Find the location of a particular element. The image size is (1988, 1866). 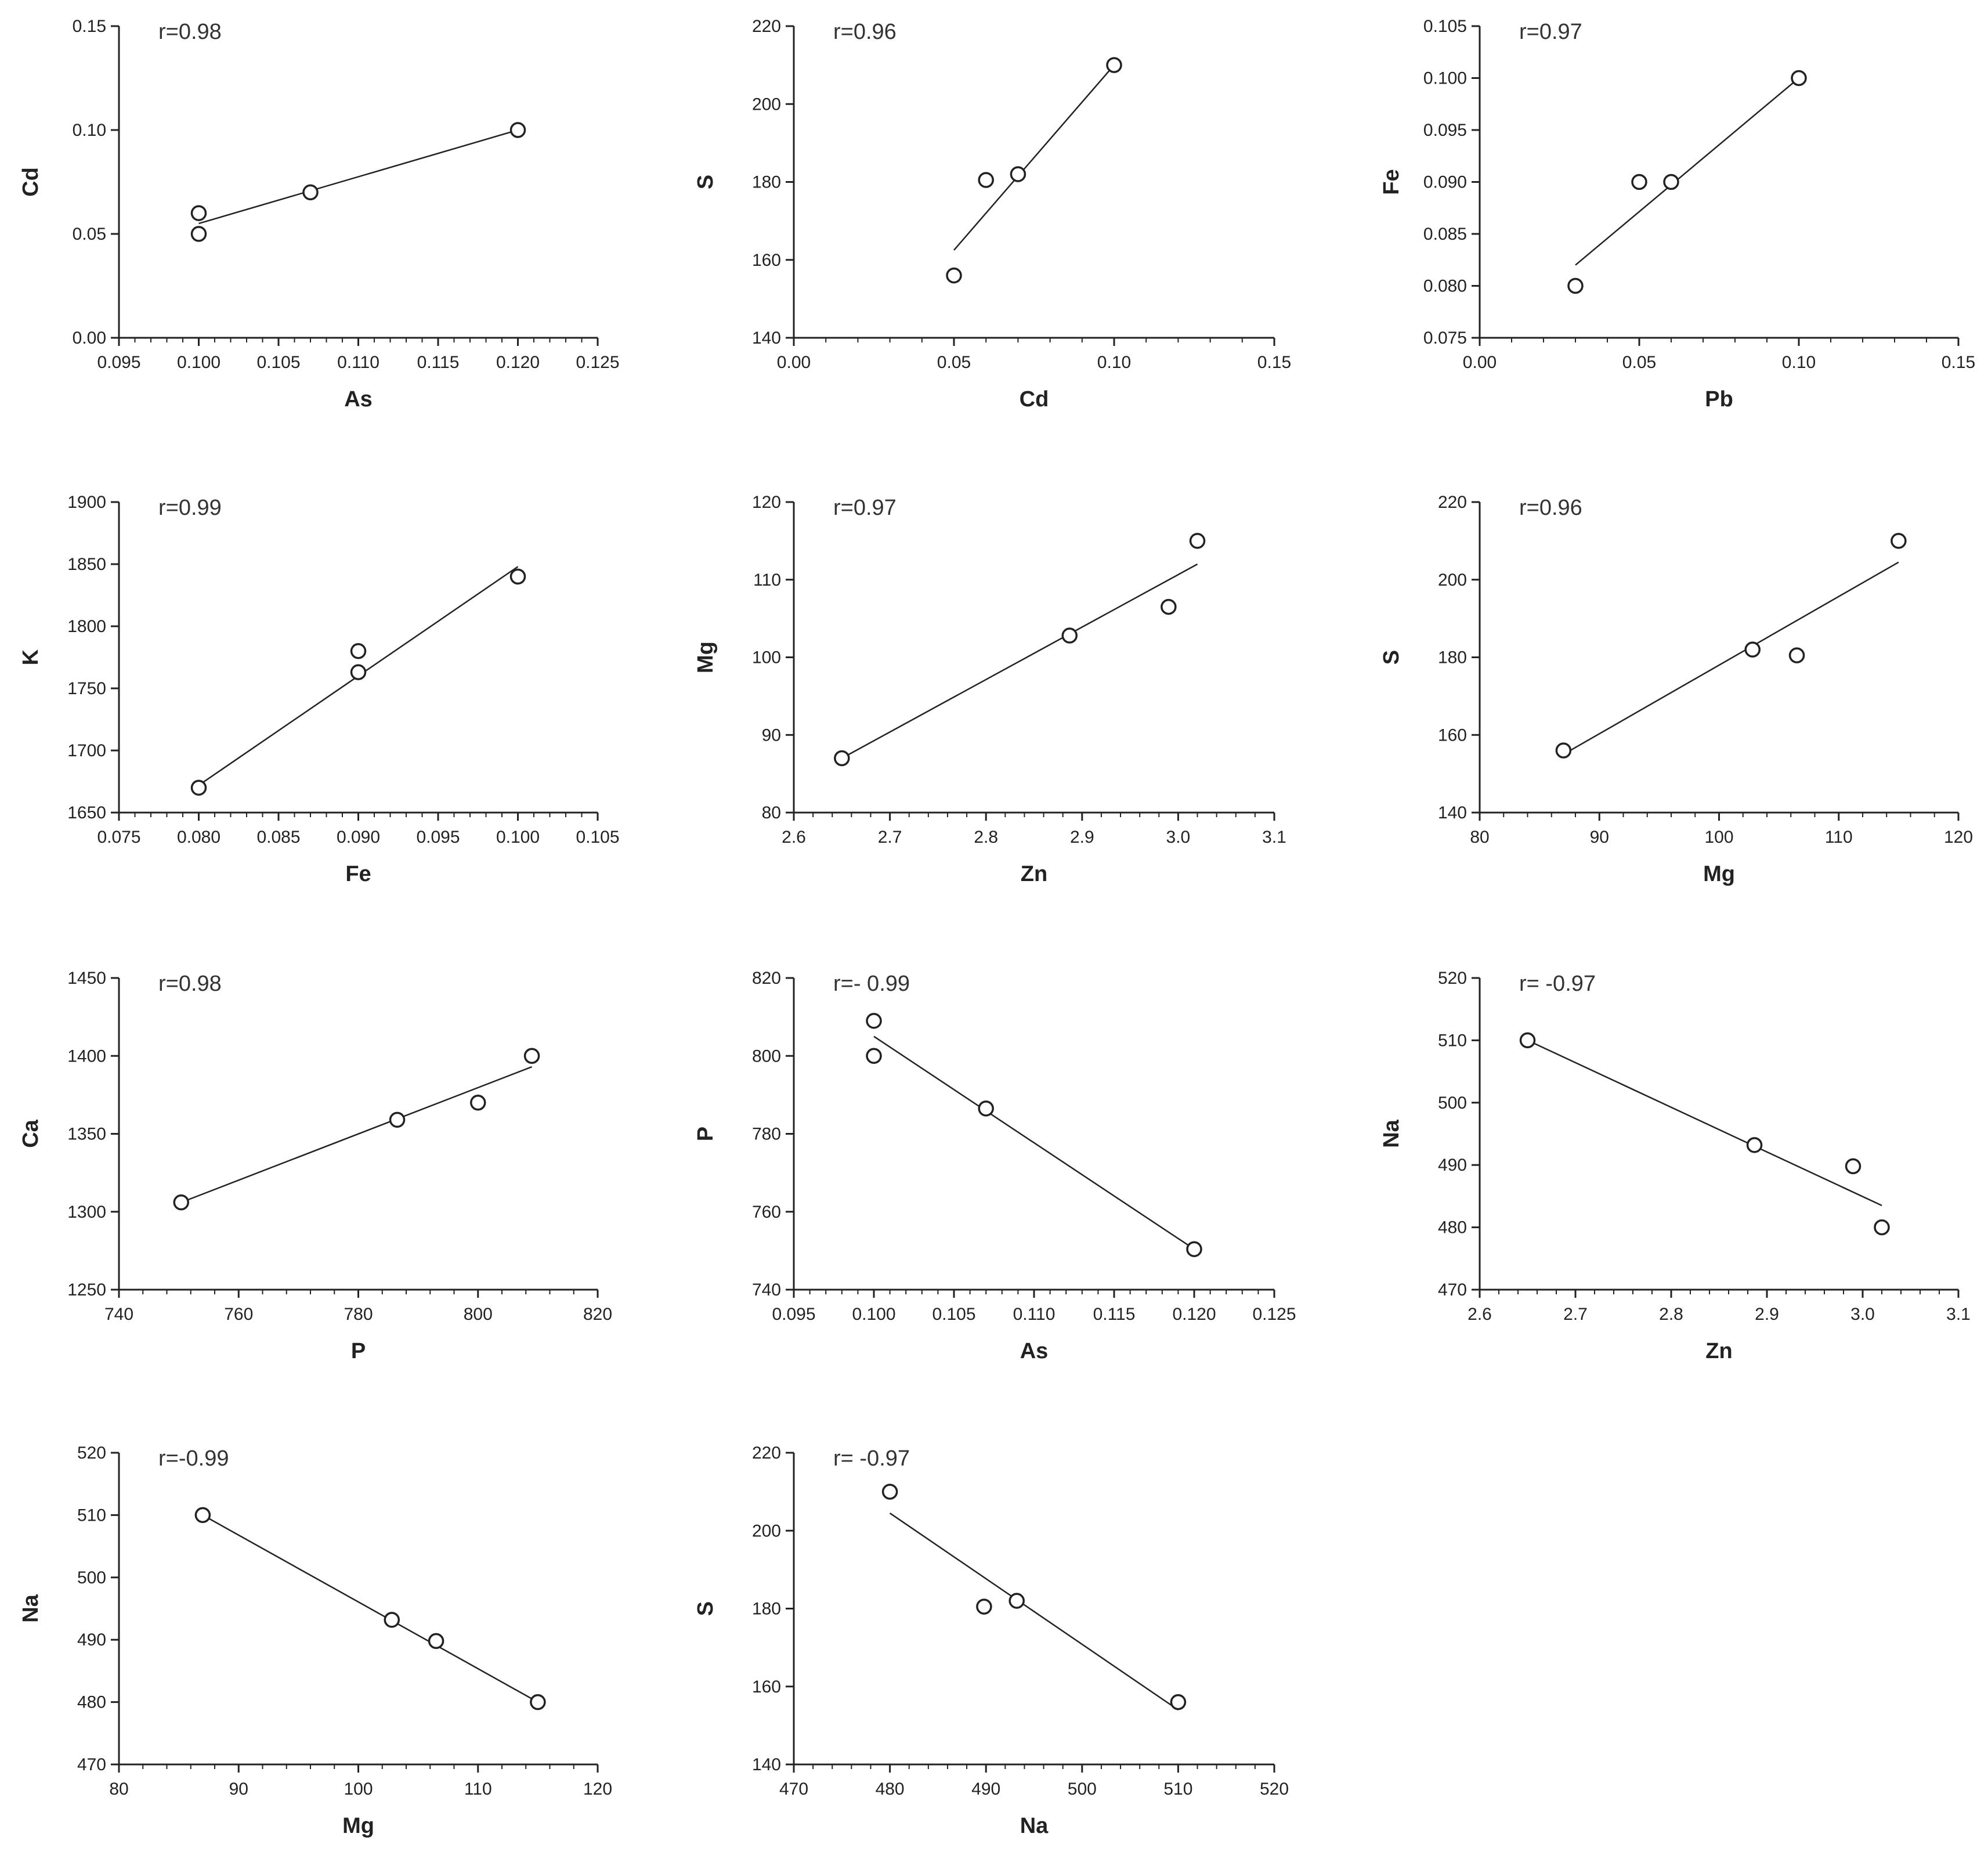

x-tick-label: 0.090 is located at coordinates (358, 837).